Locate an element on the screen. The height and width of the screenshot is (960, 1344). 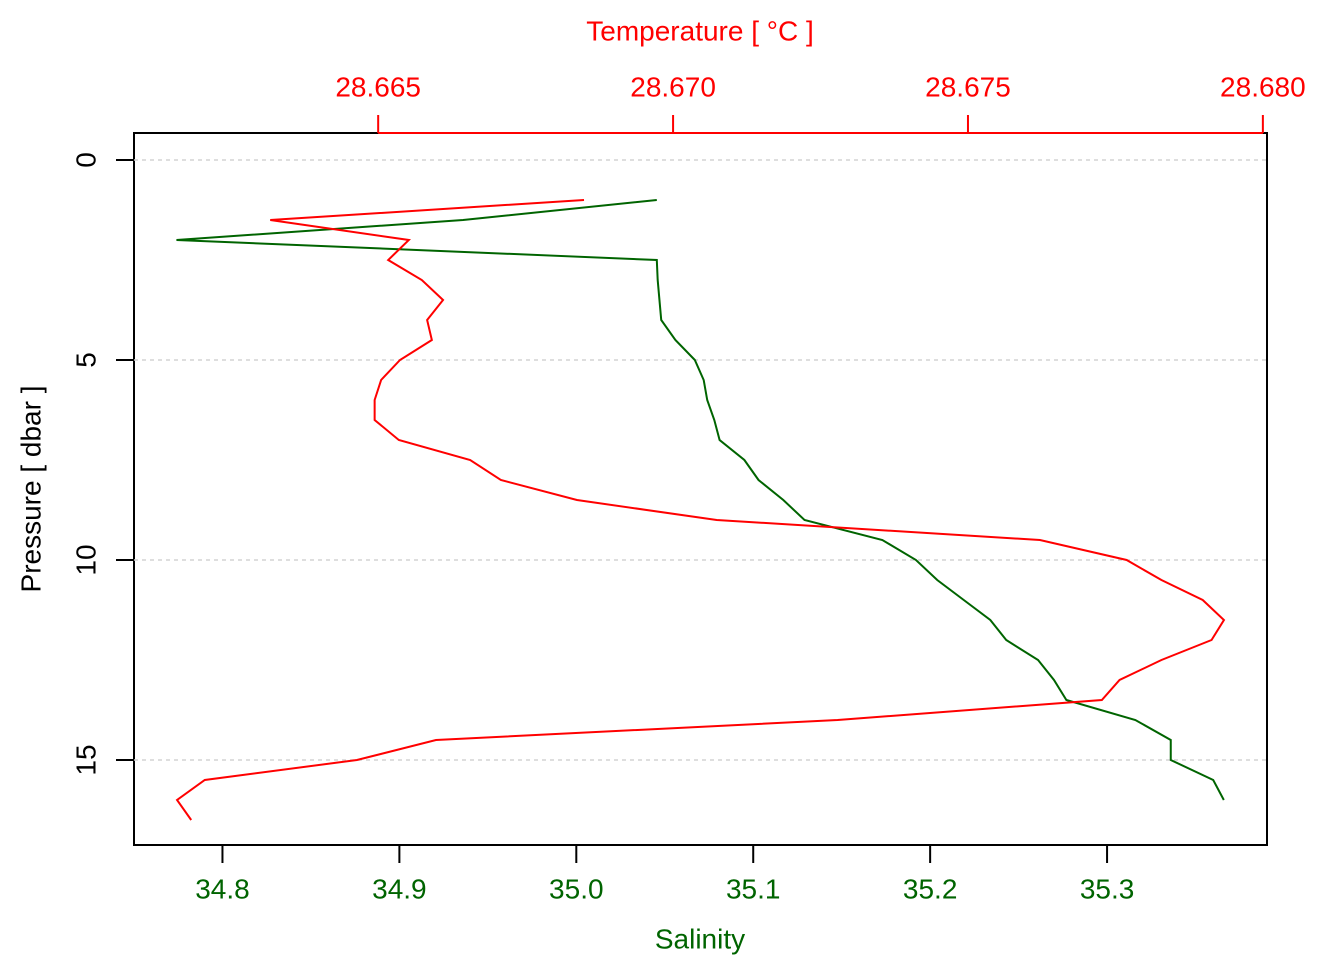
x2-axis-label: Temperature [ °C ] is located at coordinates (700, 30).